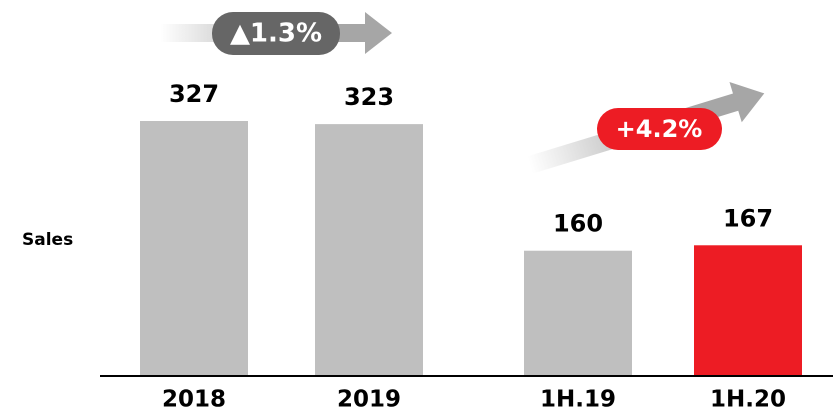  What do you see at coordinates (748, 400) in the screenshot?
I see `x-tick-label: 1H.20` at bounding box center [748, 400].